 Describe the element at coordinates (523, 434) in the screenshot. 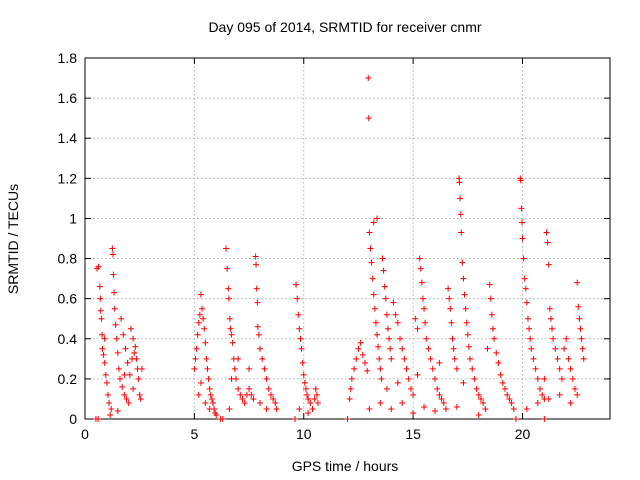

I see `x-tick-label: 20` at that location.